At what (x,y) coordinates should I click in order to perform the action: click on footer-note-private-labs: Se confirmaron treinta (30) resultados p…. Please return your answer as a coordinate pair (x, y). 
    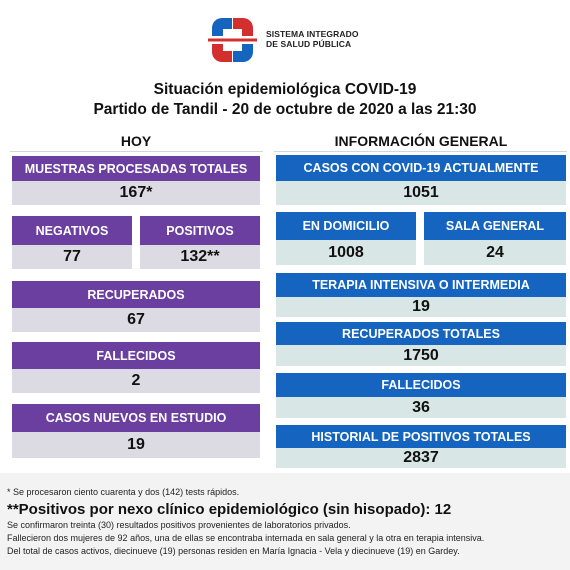
    Looking at the image, I should click on (179, 525).